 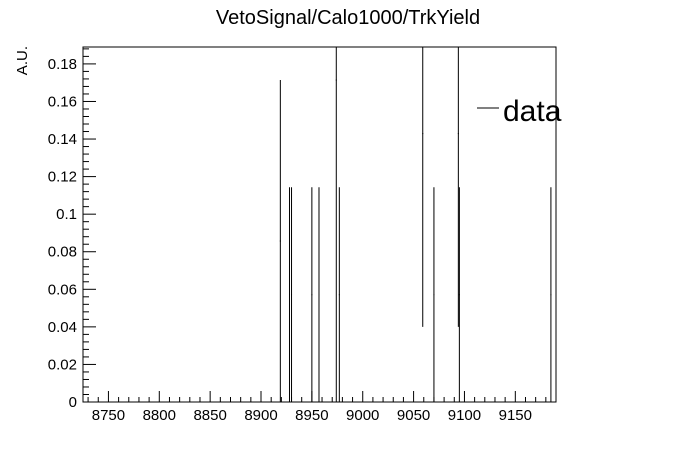 I want to click on legend-label: data, so click(x=532, y=111).